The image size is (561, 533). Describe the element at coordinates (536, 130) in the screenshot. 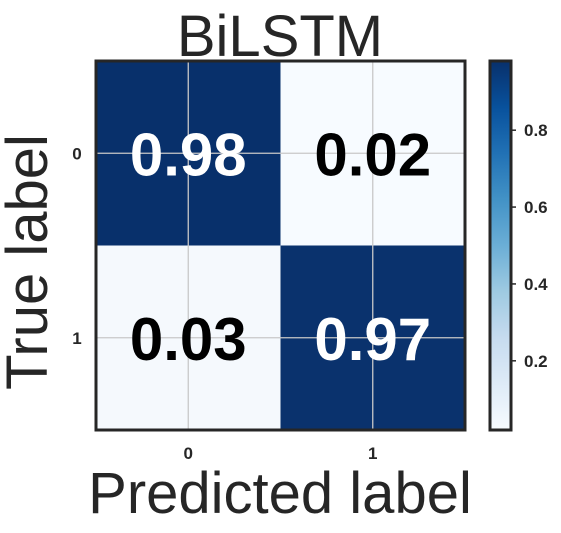

I see `colorbar-tick-label: 0.8` at that location.